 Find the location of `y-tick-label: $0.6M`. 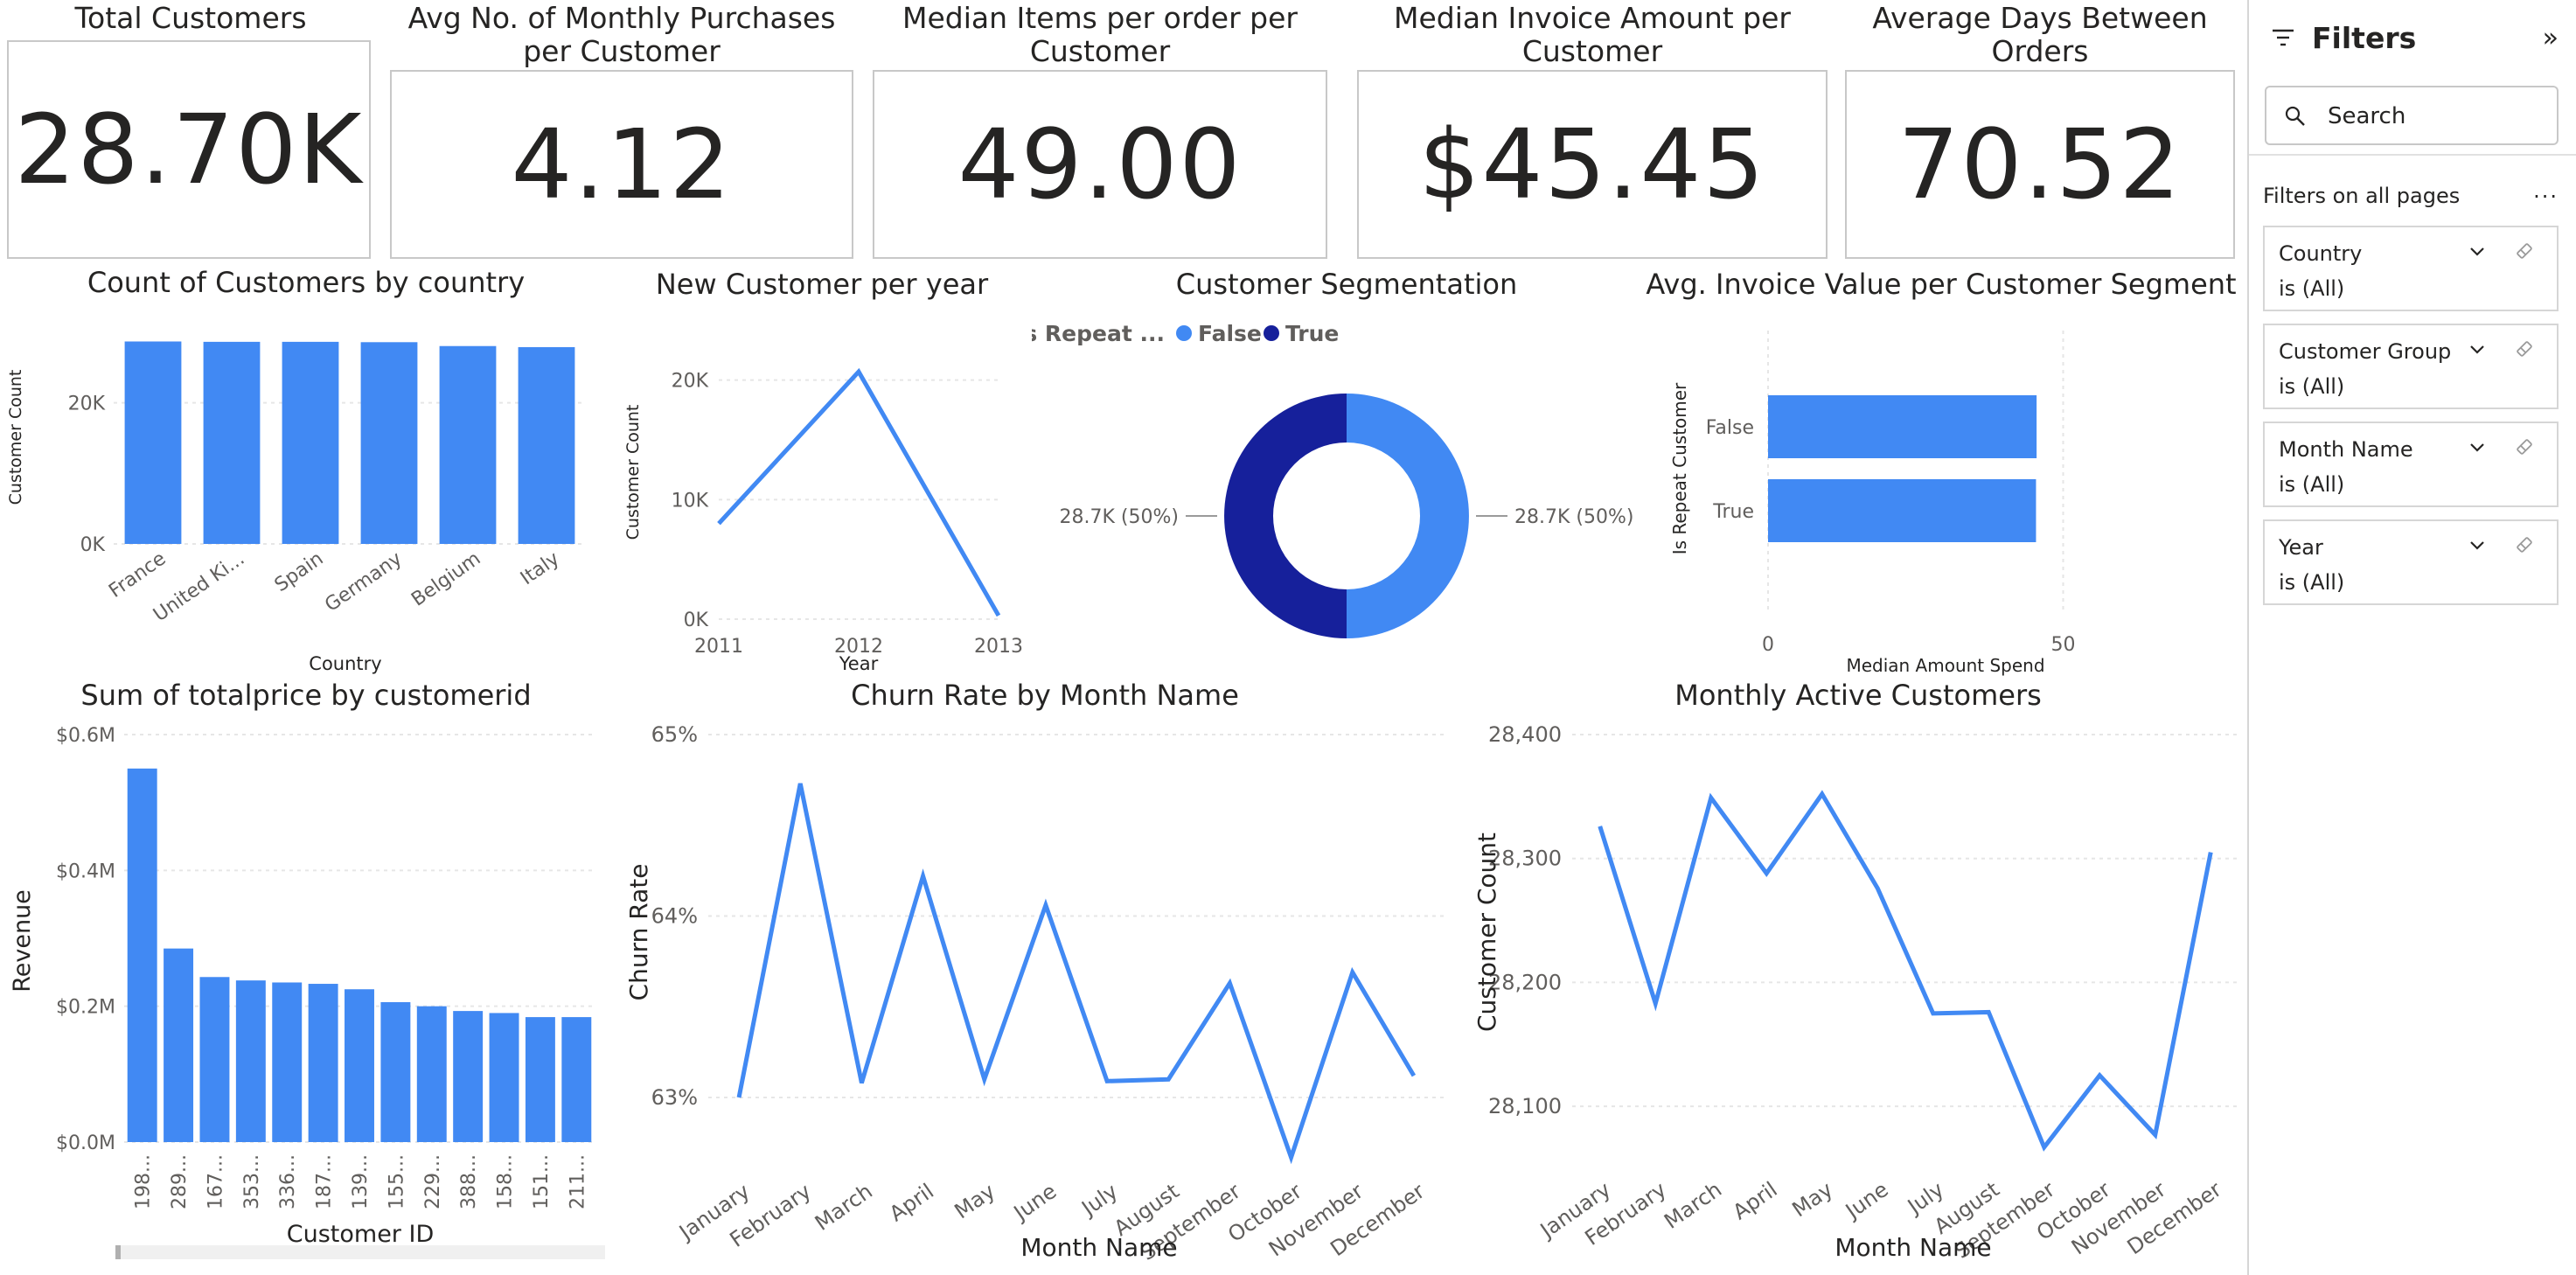

y-tick-label: $0.6M is located at coordinates (85, 736).